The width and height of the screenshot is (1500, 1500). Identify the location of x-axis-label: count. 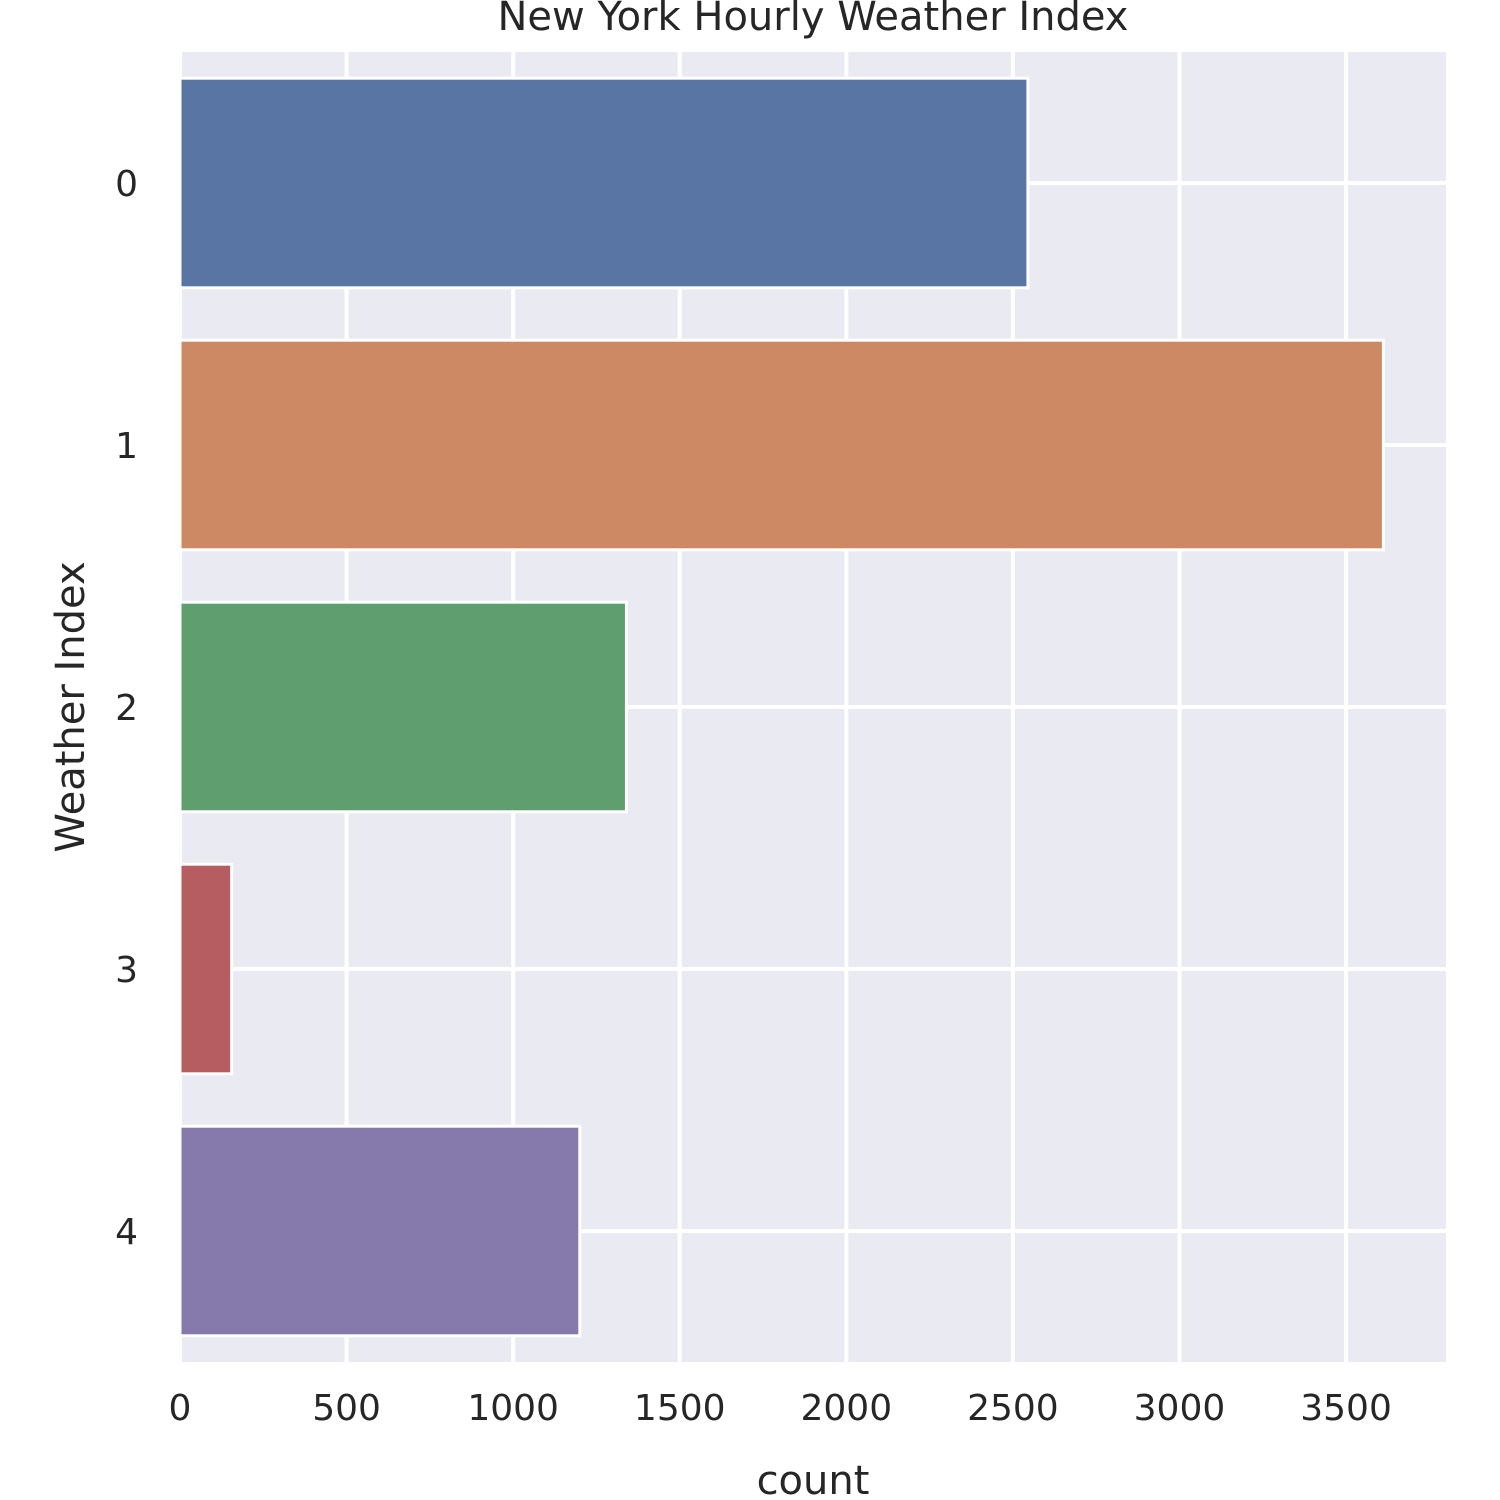
(813, 1479).